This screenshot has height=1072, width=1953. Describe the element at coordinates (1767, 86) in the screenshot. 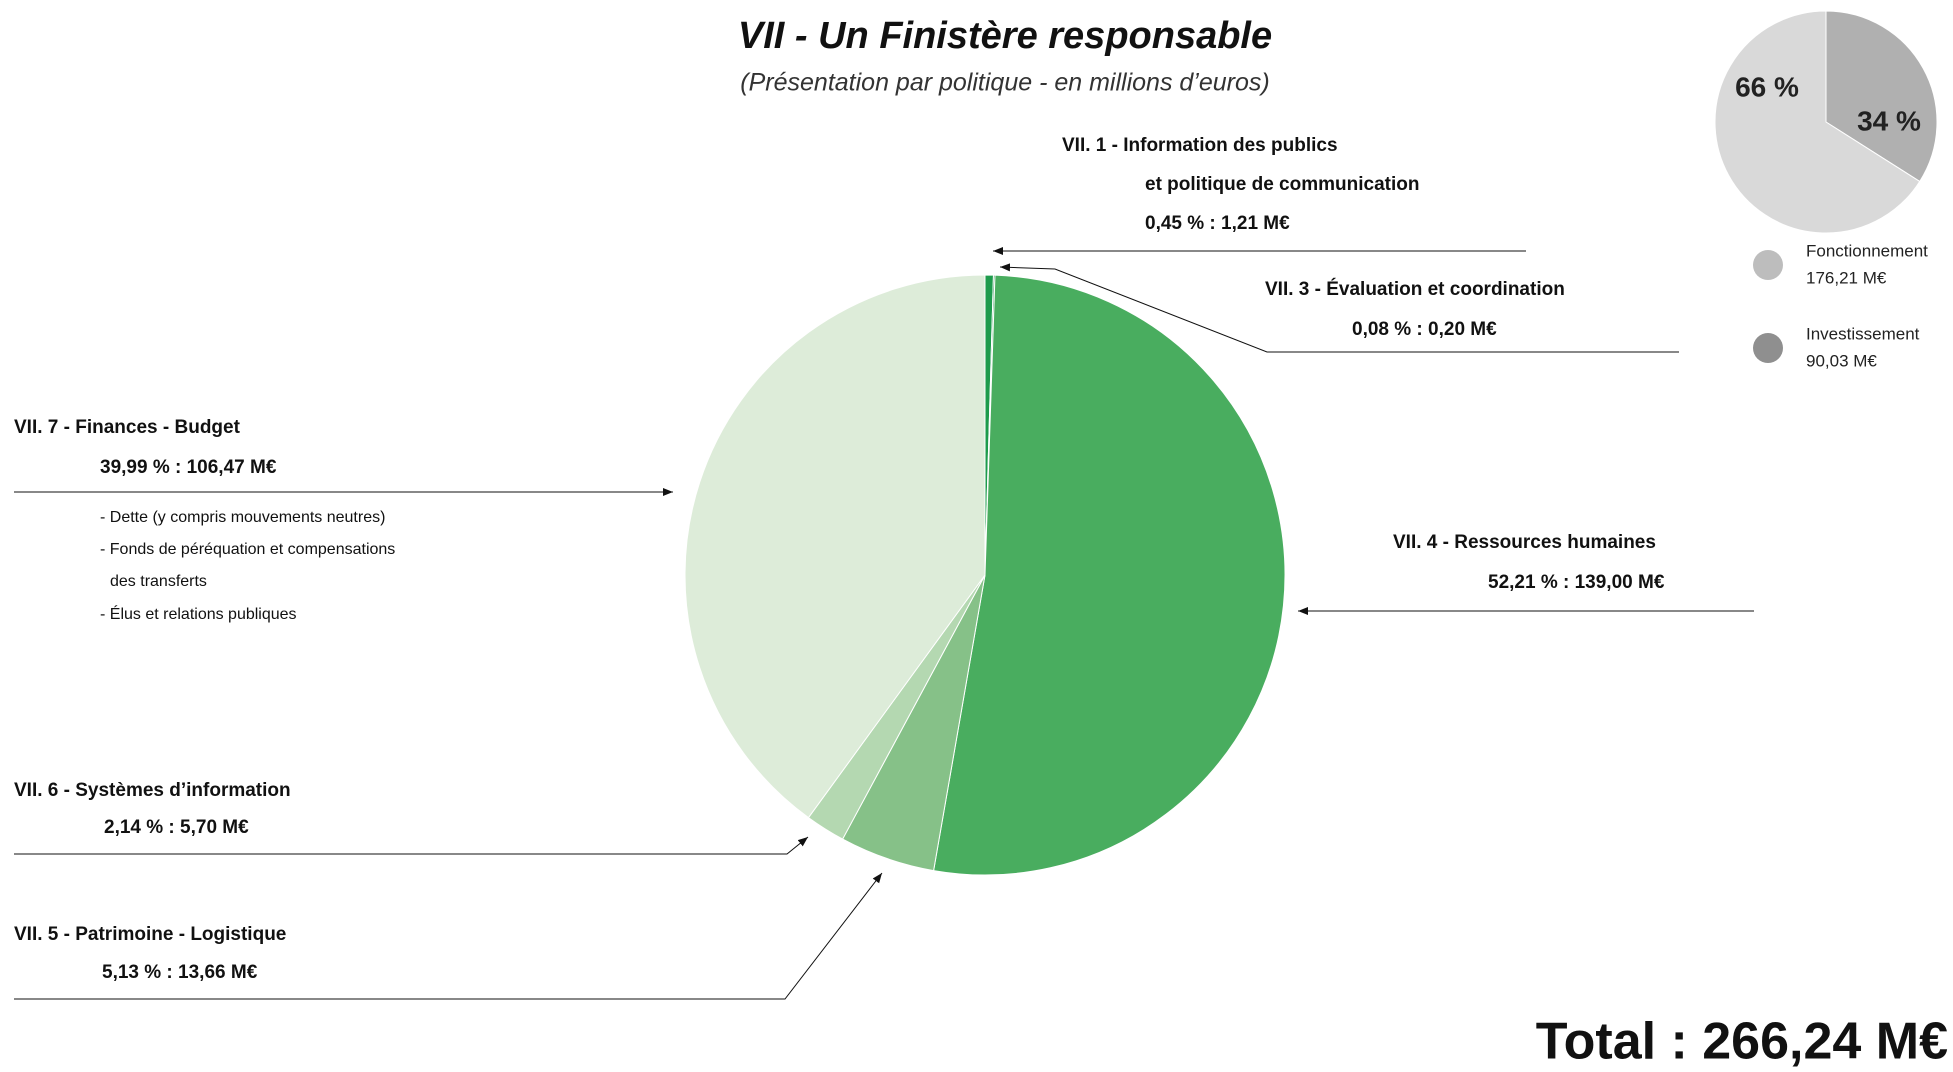

I see `value-label: 66 %` at that location.